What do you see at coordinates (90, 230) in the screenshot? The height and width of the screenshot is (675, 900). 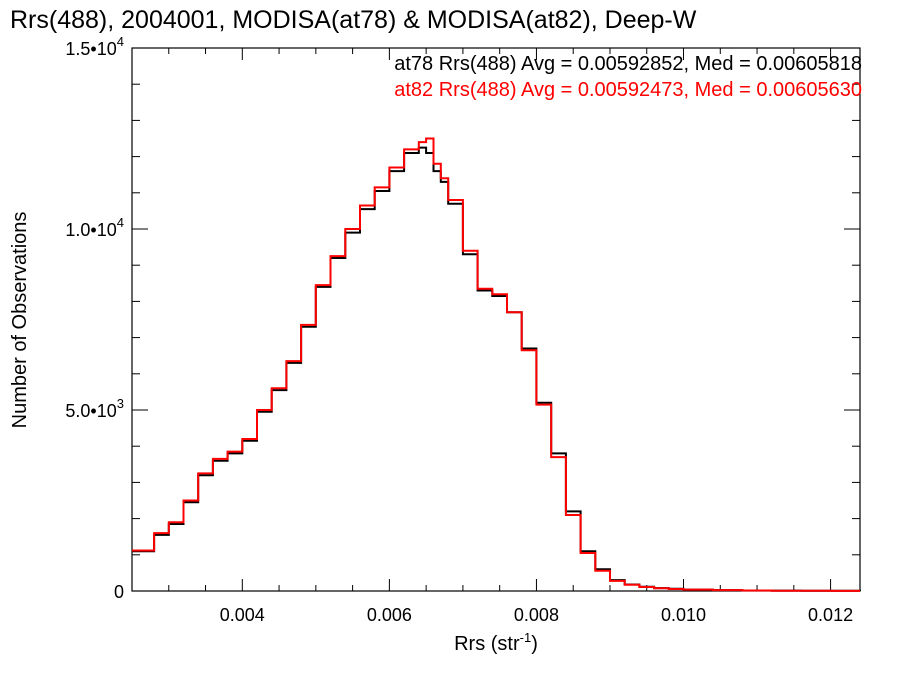 I see `y-tick-label-base: 1.0•10` at bounding box center [90, 230].